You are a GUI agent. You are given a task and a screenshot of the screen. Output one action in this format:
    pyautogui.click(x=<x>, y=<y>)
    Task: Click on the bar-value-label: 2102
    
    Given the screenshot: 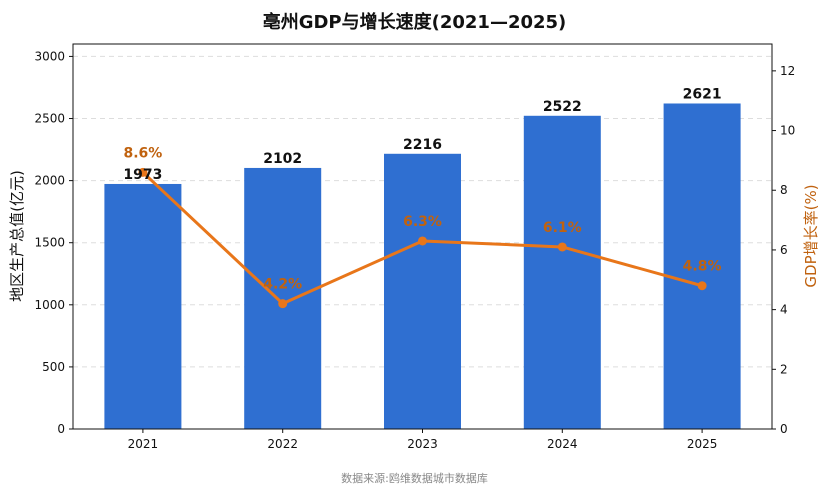 What is the action you would take?
    pyautogui.click(x=282, y=159)
    